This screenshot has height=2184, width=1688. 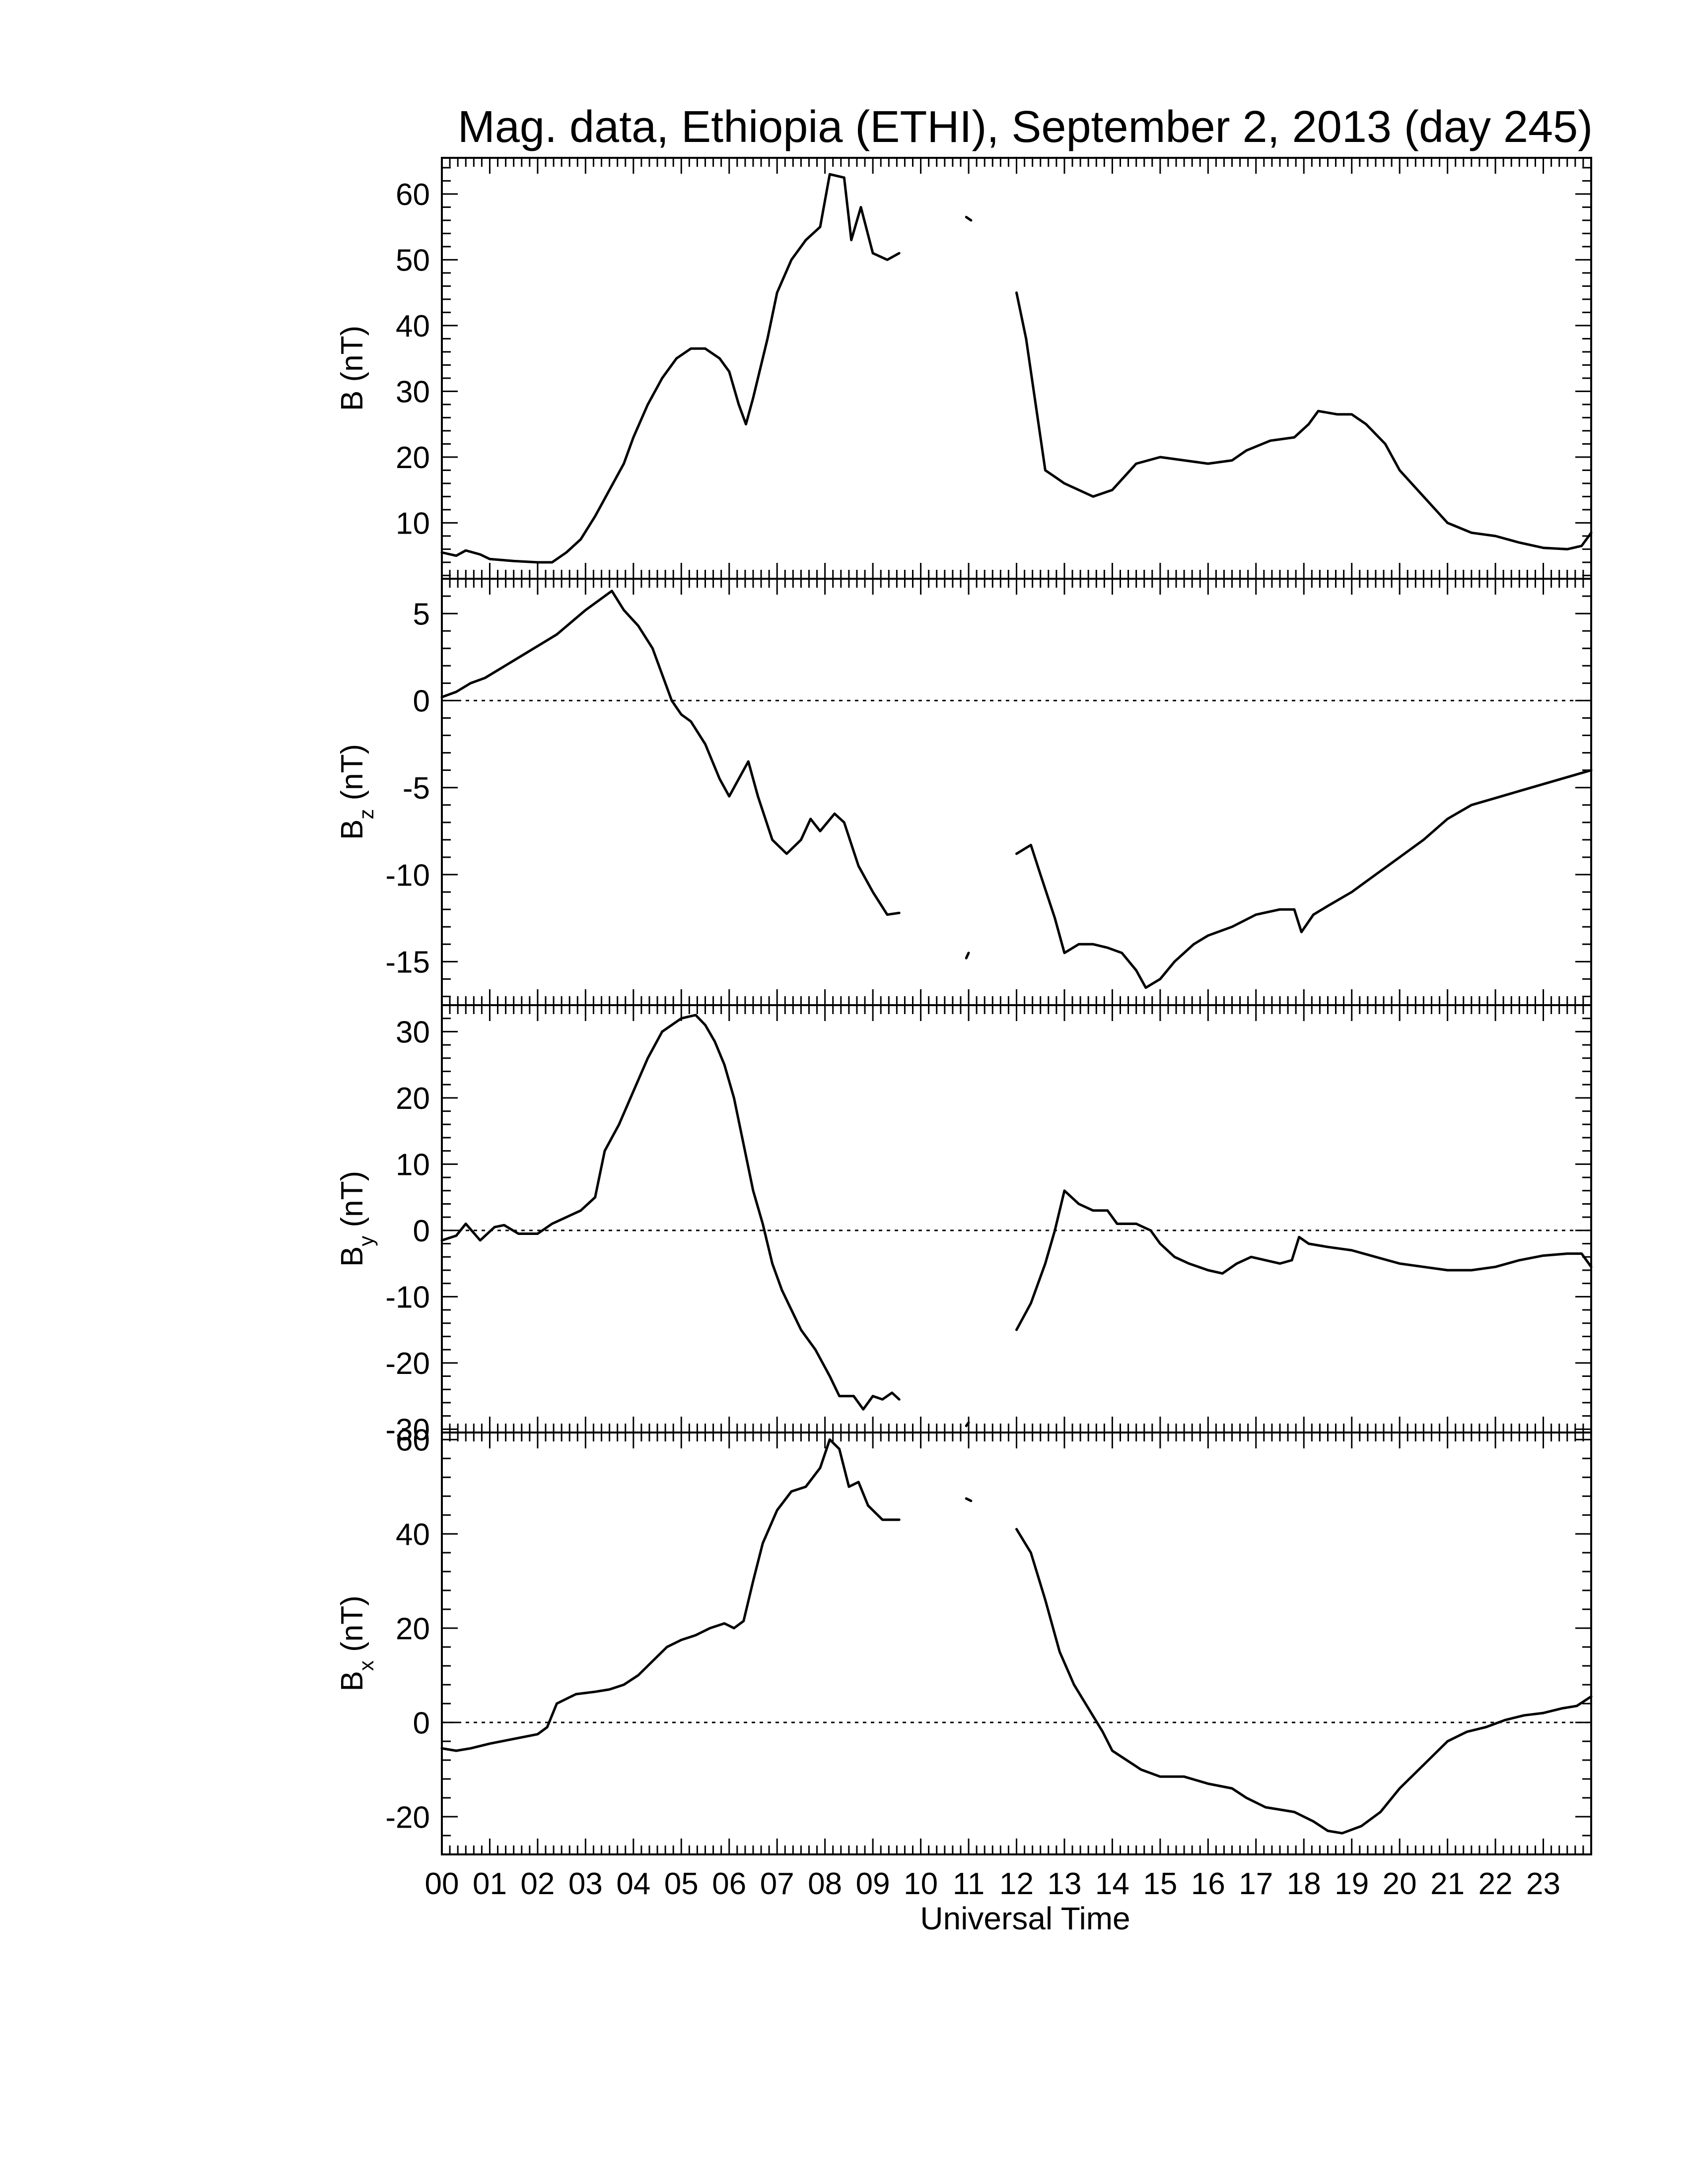 I want to click on x-tick-label: 11, so click(x=969, y=1884).